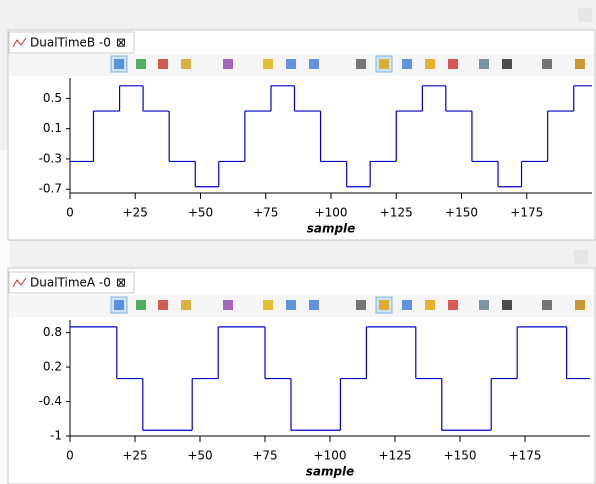  What do you see at coordinates (50, 158) in the screenshot?
I see `y-tick-label: -0.3` at bounding box center [50, 158].